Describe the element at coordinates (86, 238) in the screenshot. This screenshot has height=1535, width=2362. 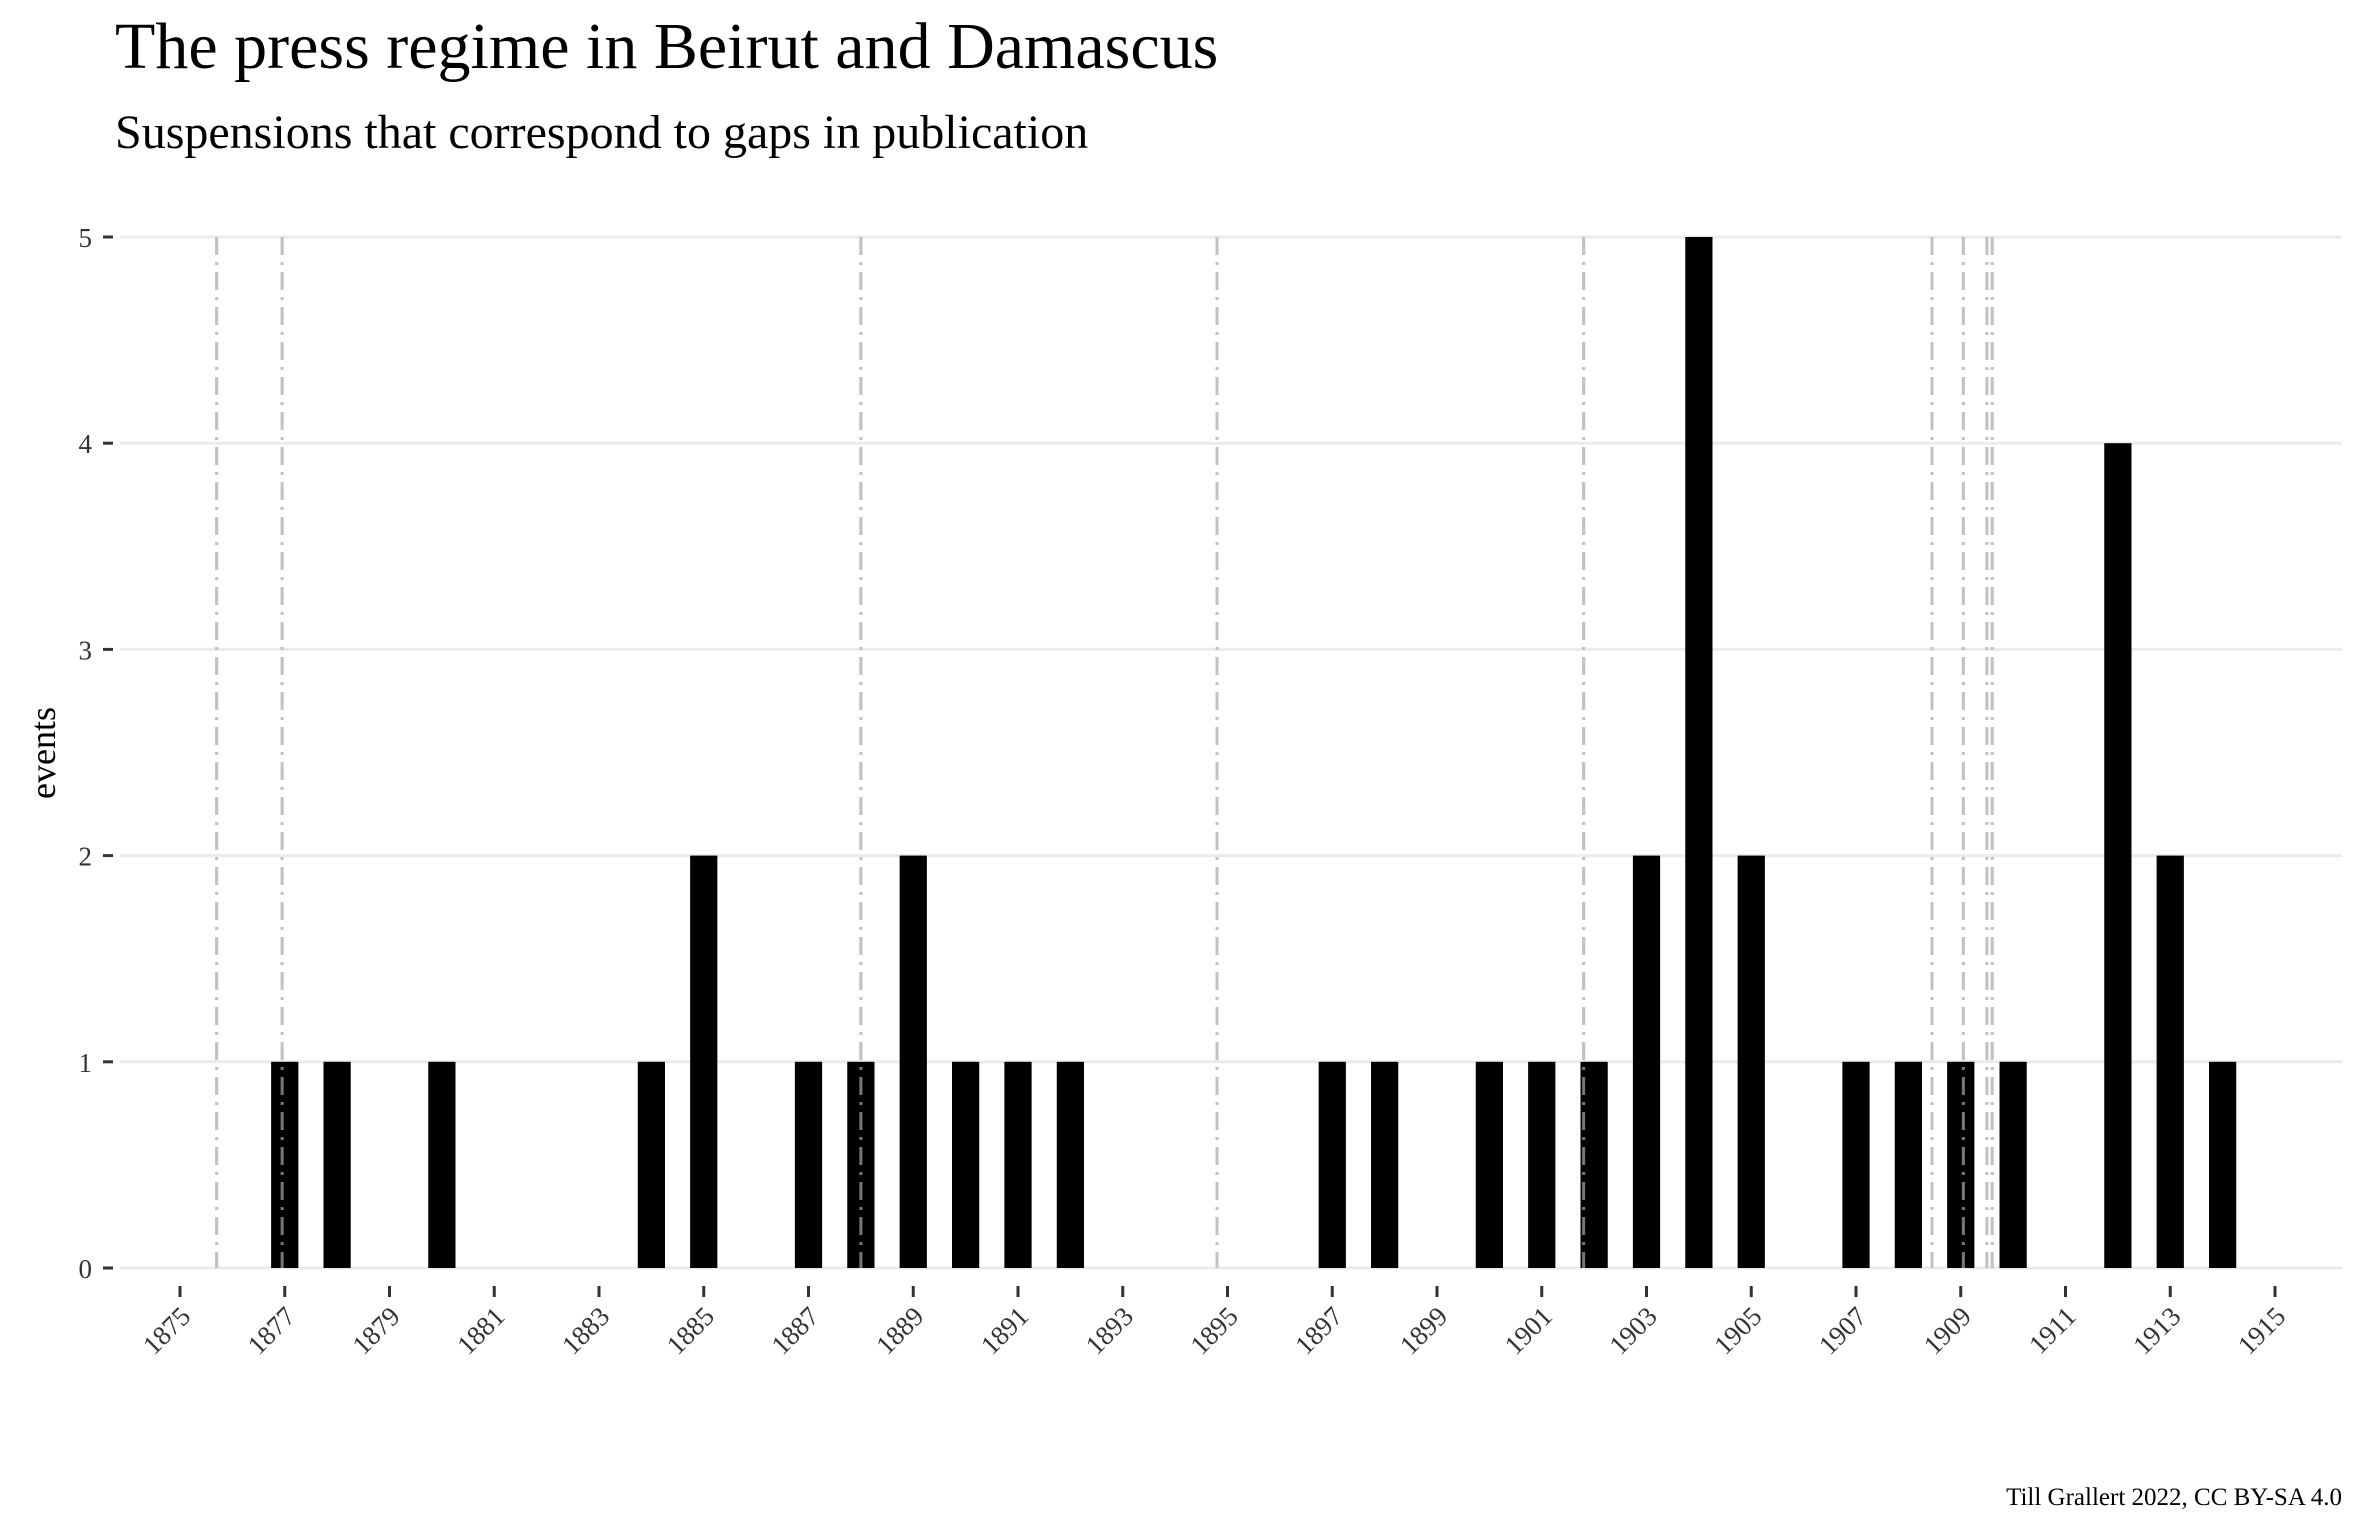
I see `y-tick-label: 5` at that location.